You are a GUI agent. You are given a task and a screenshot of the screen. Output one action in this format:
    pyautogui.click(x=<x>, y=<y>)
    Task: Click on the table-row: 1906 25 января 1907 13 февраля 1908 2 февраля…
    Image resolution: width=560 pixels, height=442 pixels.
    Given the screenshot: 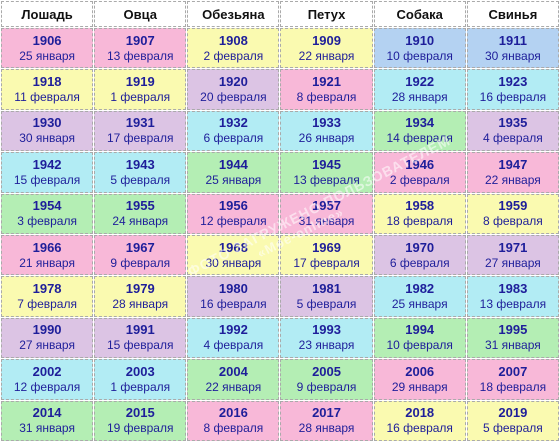 What is the action you would take?
    pyautogui.click(x=280, y=48)
    